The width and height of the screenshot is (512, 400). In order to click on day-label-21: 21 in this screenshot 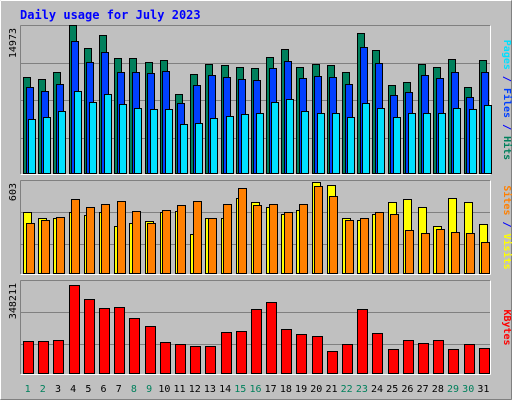, I will do `click(331, 389)`.